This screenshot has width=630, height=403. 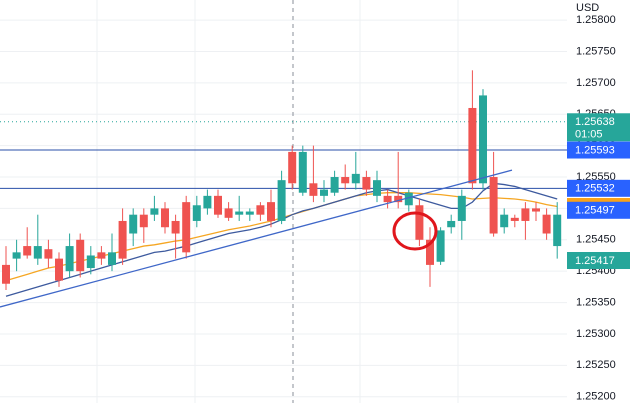 What do you see at coordinates (596, 397) in the screenshot?
I see `y-tick-label: 1.25200` at bounding box center [596, 397].